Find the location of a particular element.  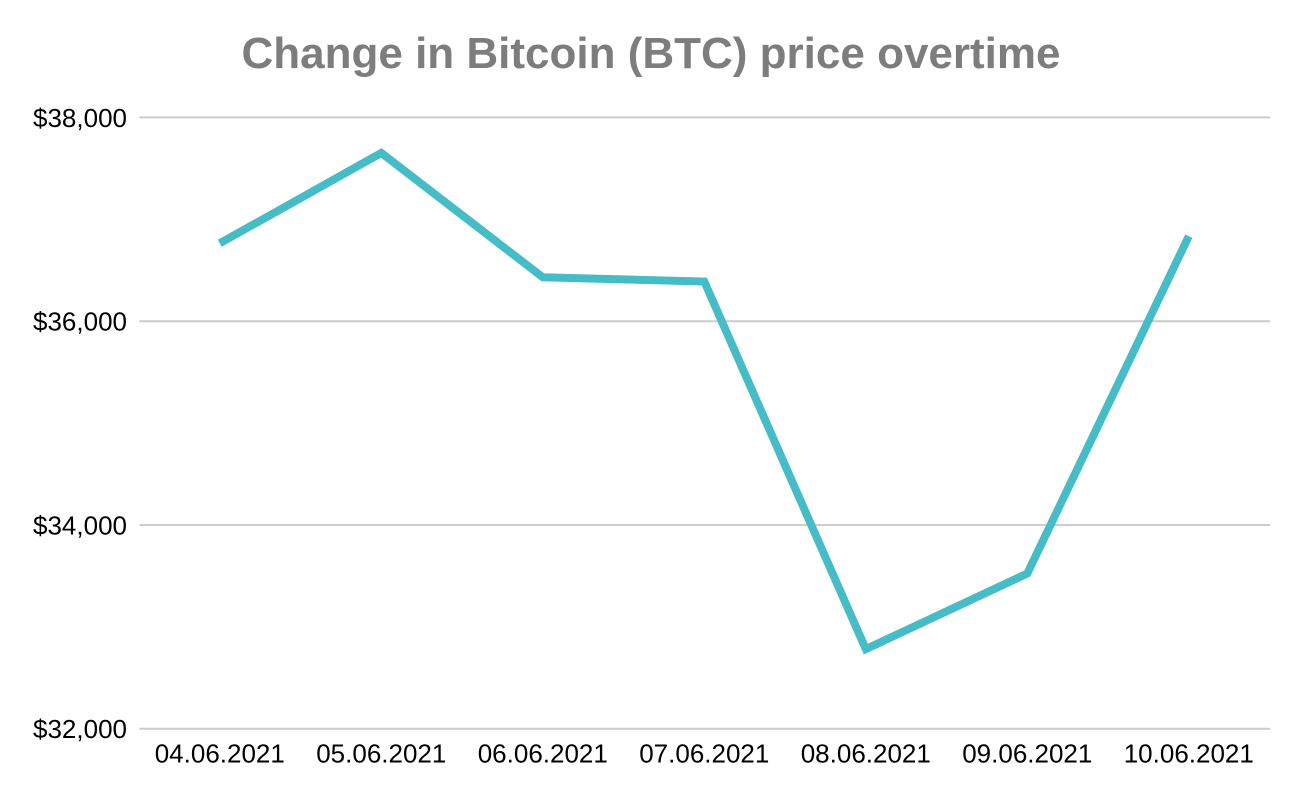

svg-text: 07.06.2021 is located at coordinates (704, 754).